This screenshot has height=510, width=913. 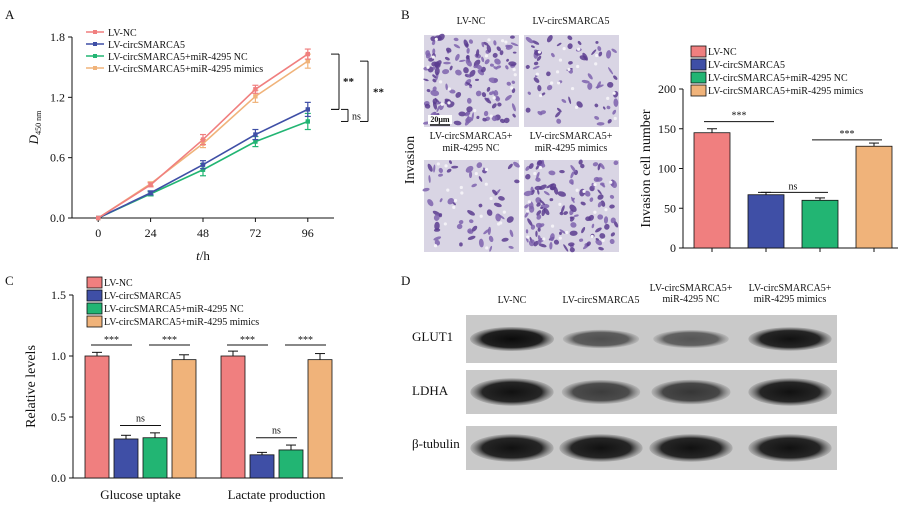 I want to click on d-row-label: LDHA, so click(x=430, y=390).